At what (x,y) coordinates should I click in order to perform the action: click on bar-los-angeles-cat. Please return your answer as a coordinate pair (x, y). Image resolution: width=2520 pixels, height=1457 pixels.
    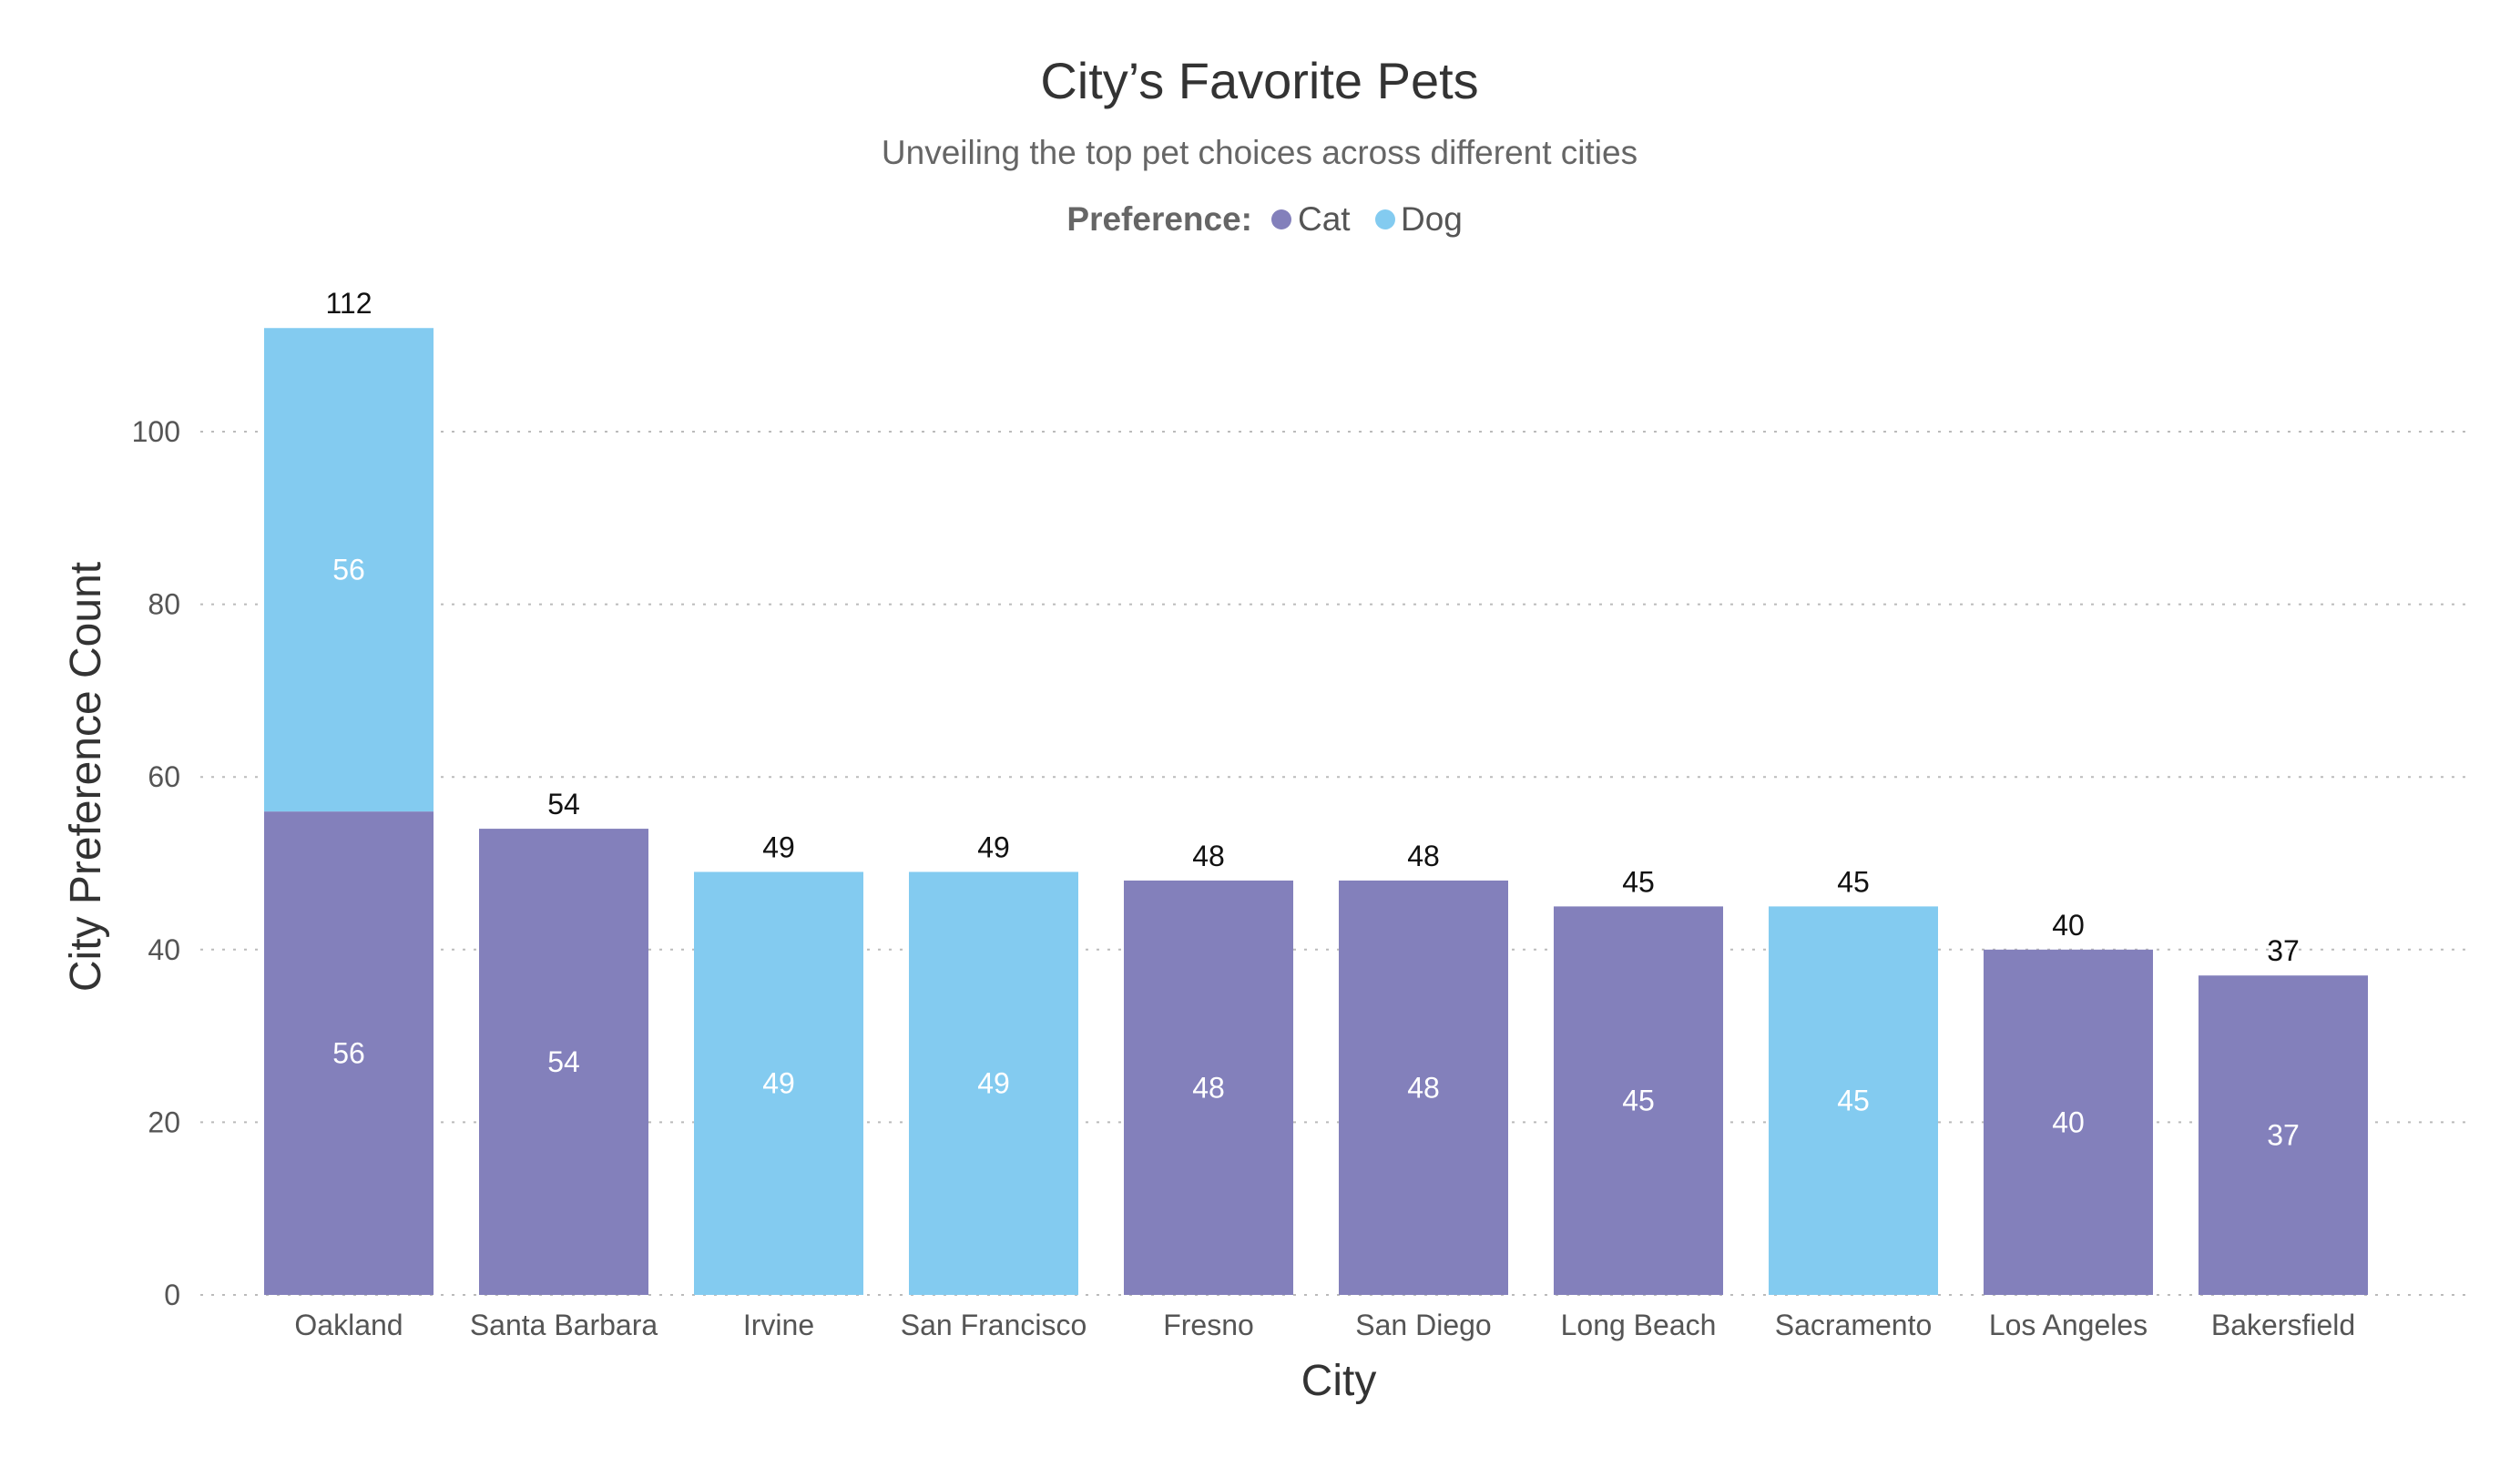
    Looking at the image, I should click on (2068, 1122).